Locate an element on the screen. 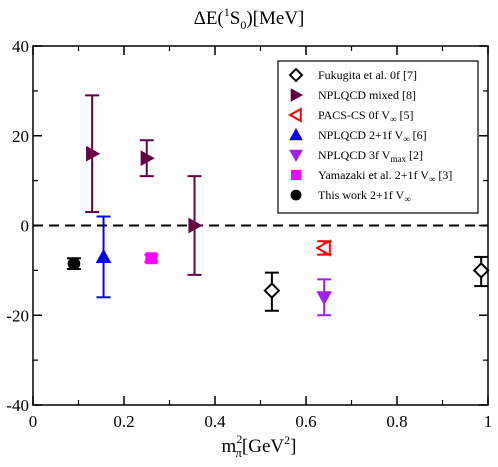  legend-box is located at coordinates (378, 137).